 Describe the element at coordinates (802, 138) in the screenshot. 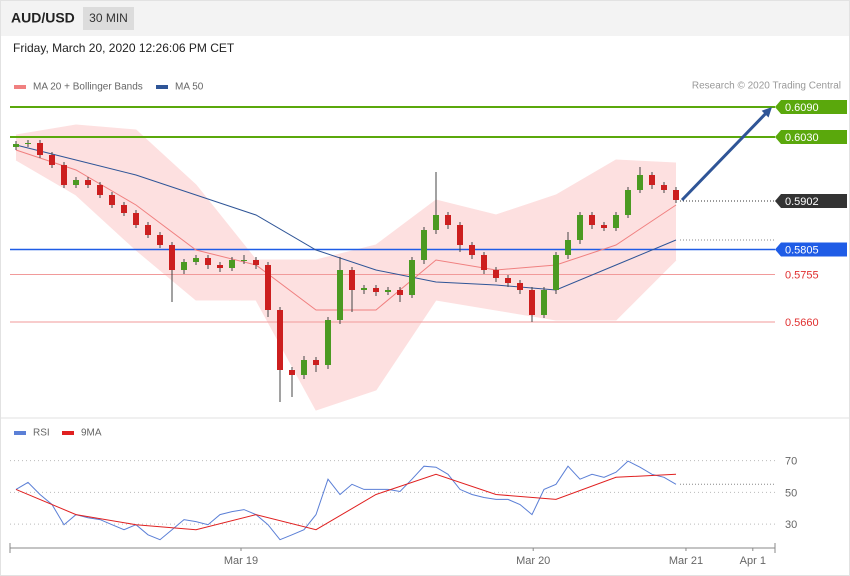

I see `level-label: 0.6030` at that location.